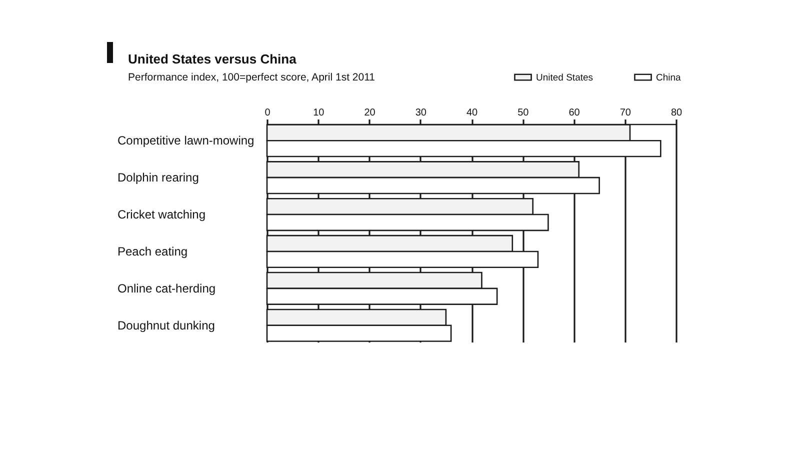  I want to click on x-tick-label: 0, so click(267, 113).